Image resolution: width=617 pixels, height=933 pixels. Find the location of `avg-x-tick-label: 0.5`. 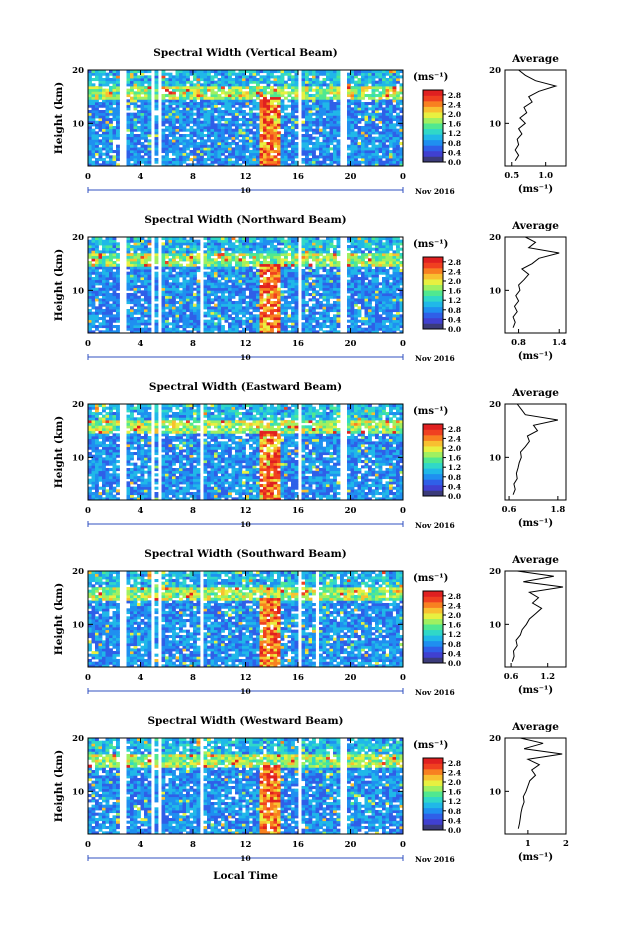

avg-x-tick-label: 0.5 is located at coordinates (511, 176).